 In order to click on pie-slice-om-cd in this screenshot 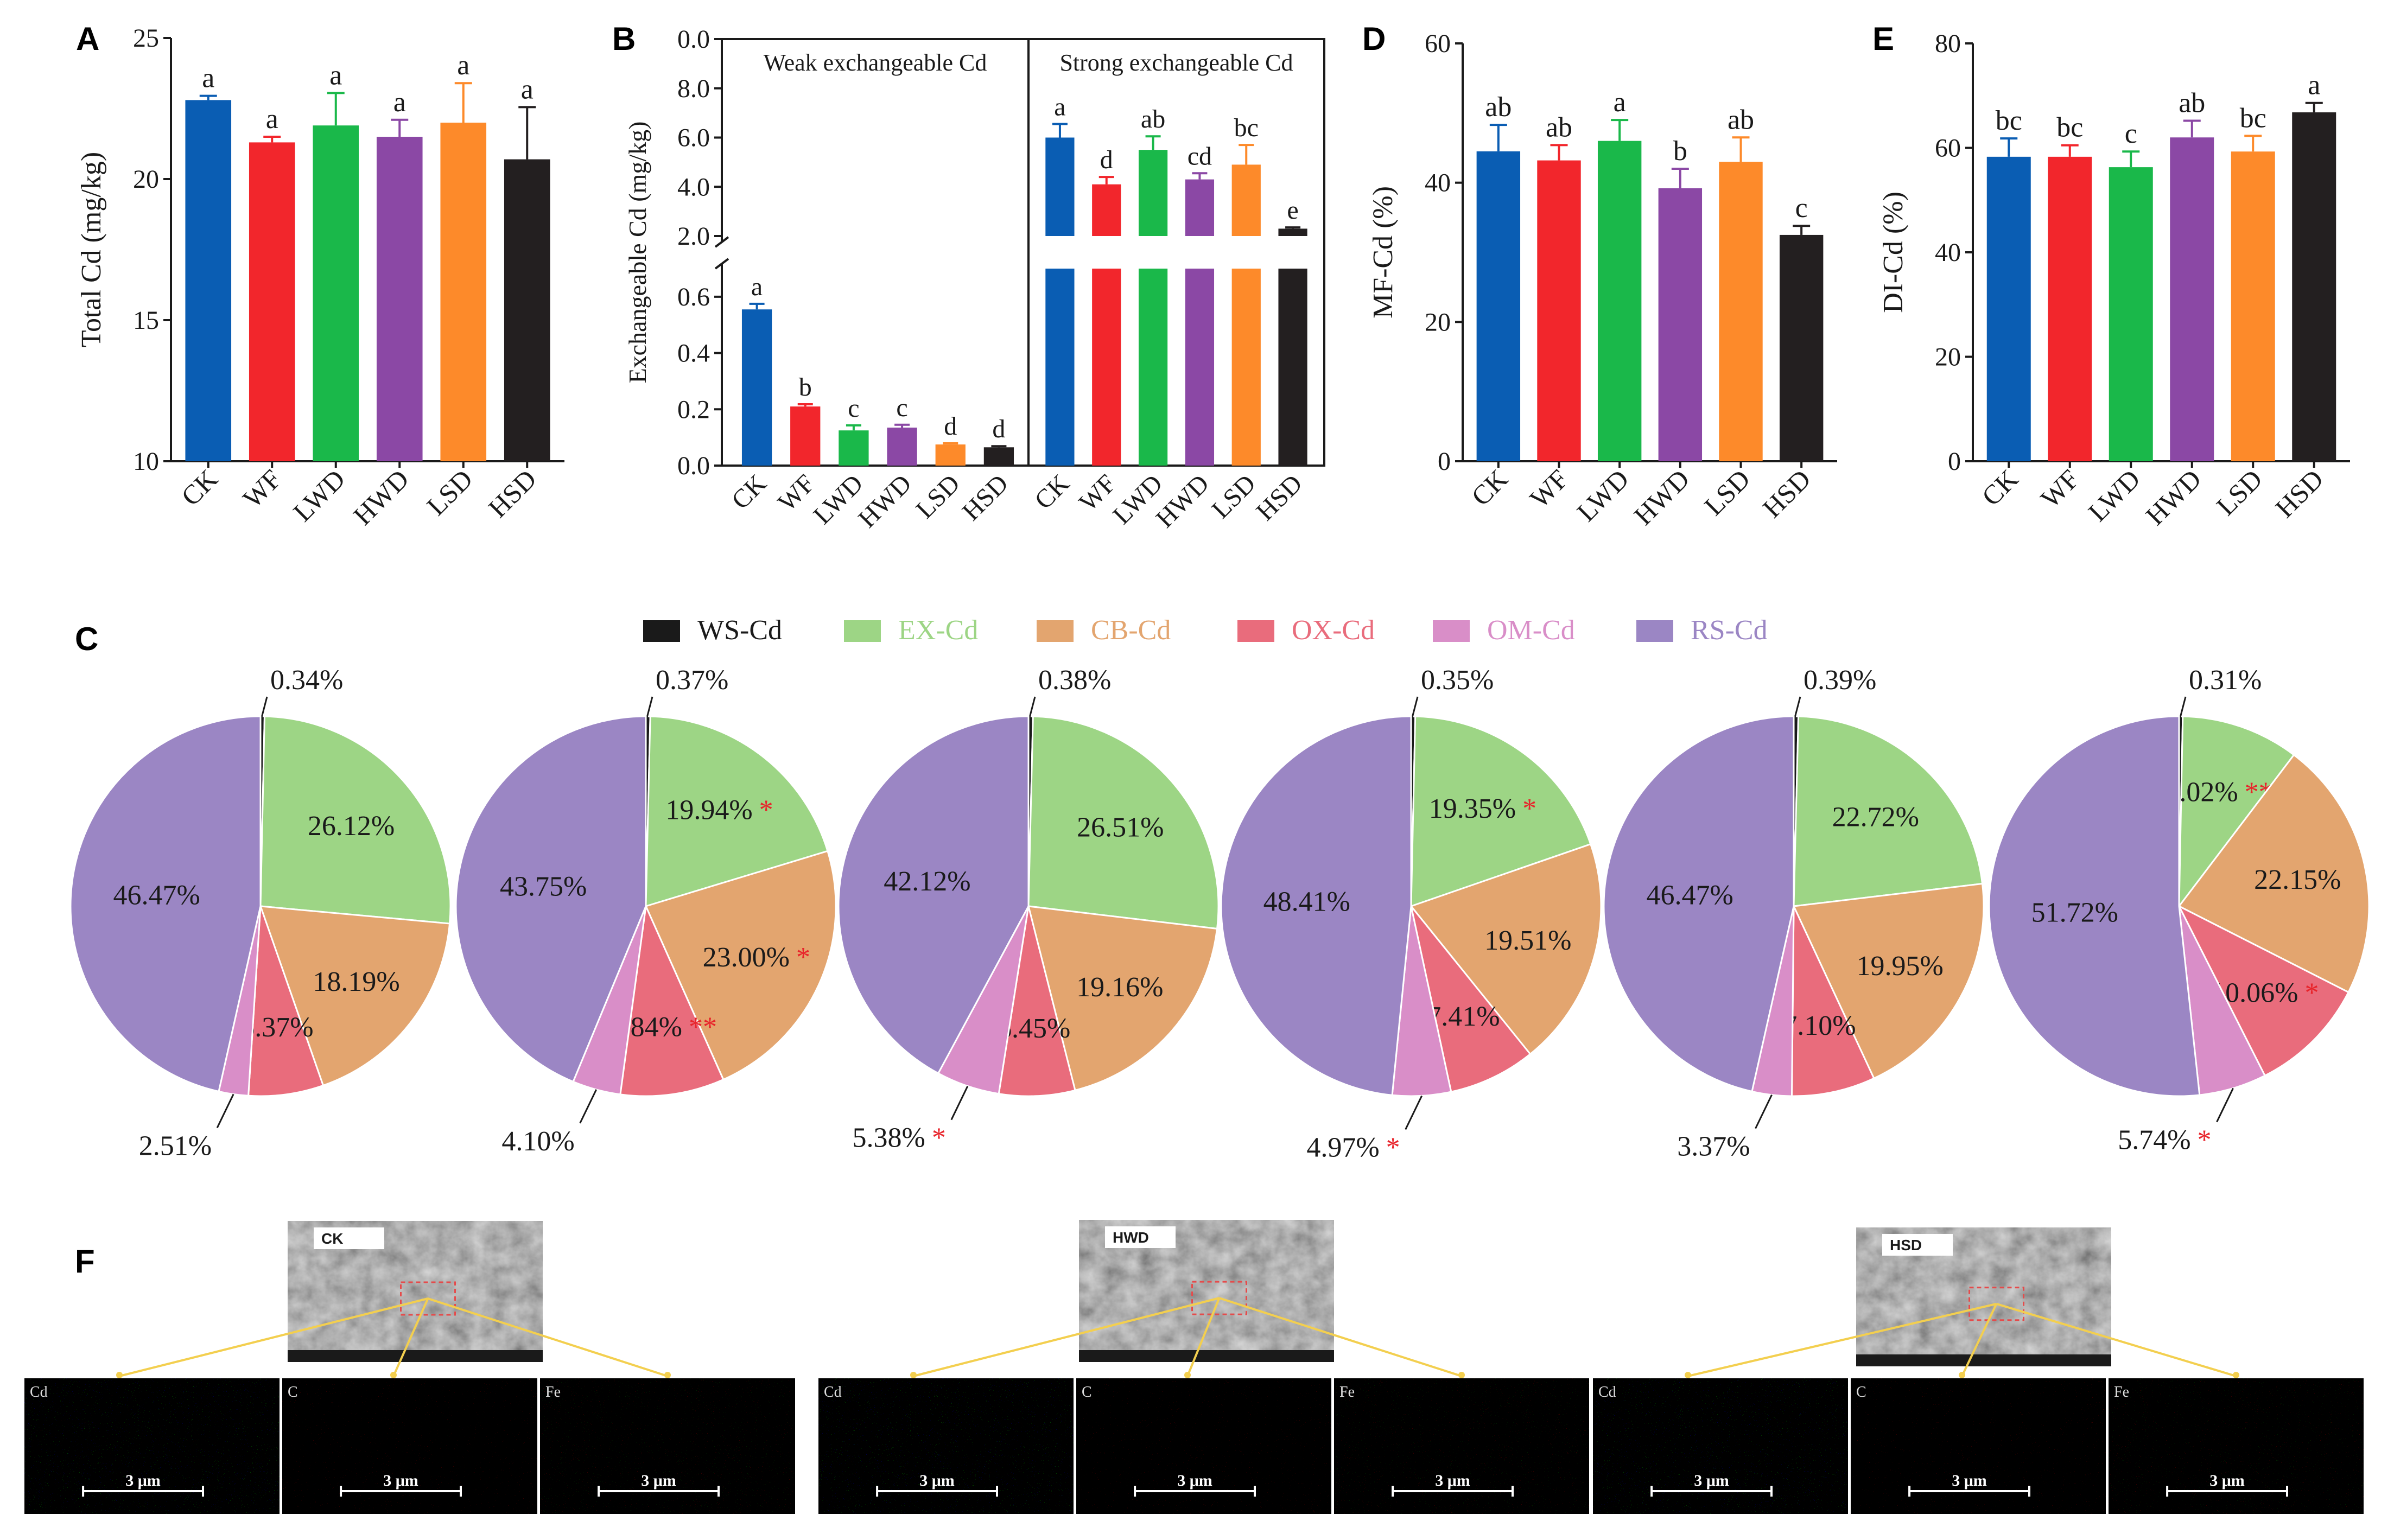, I will do `click(2222, 1001)`.